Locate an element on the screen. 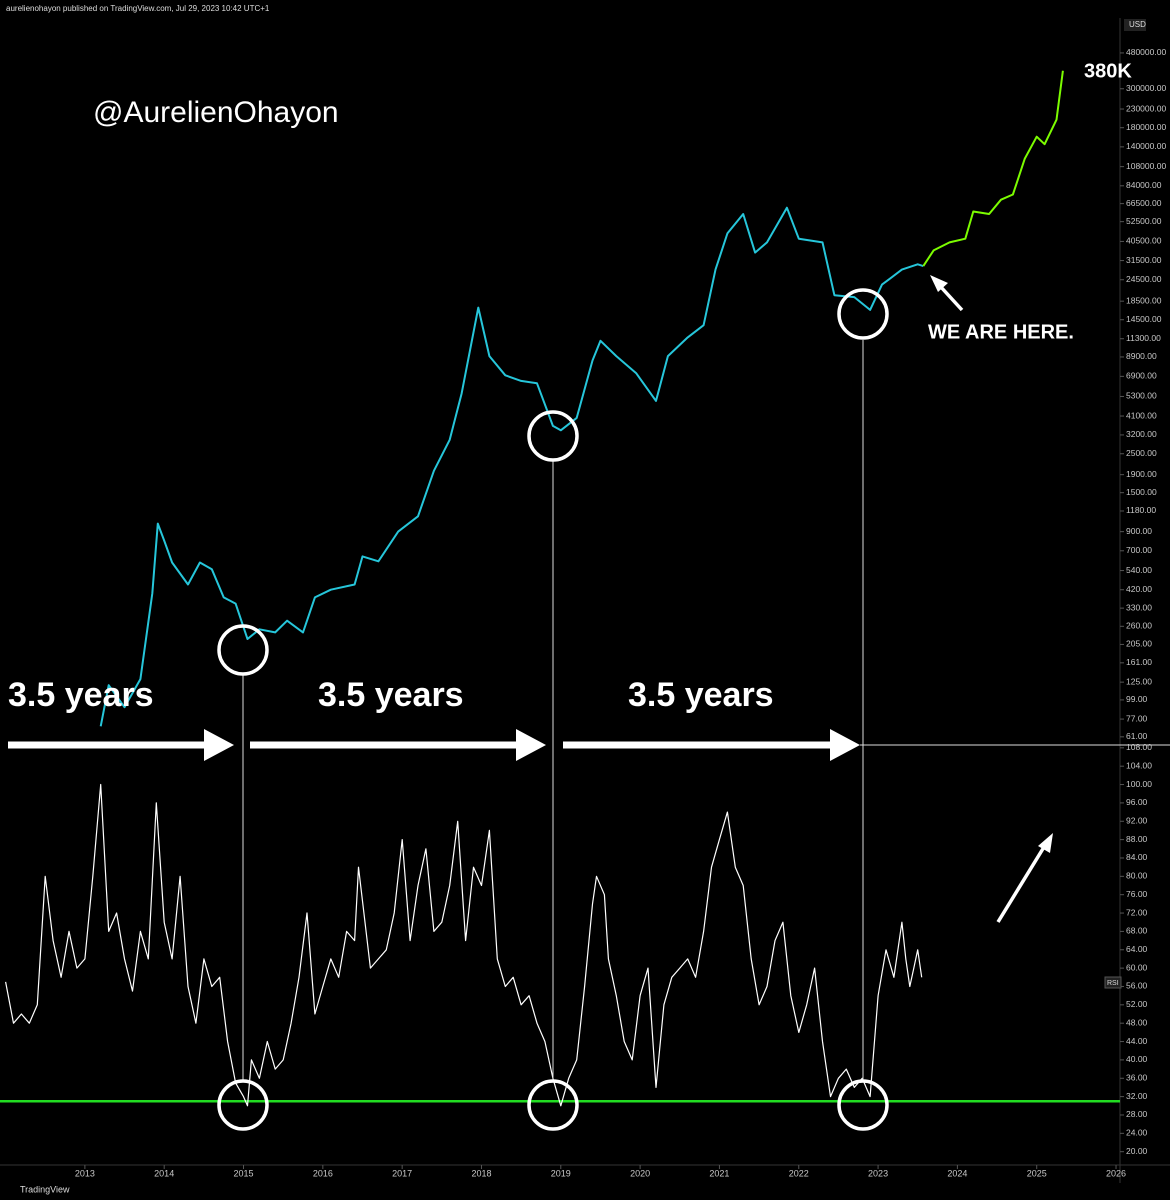  unit-label: USD is located at coordinates (1137, 24).